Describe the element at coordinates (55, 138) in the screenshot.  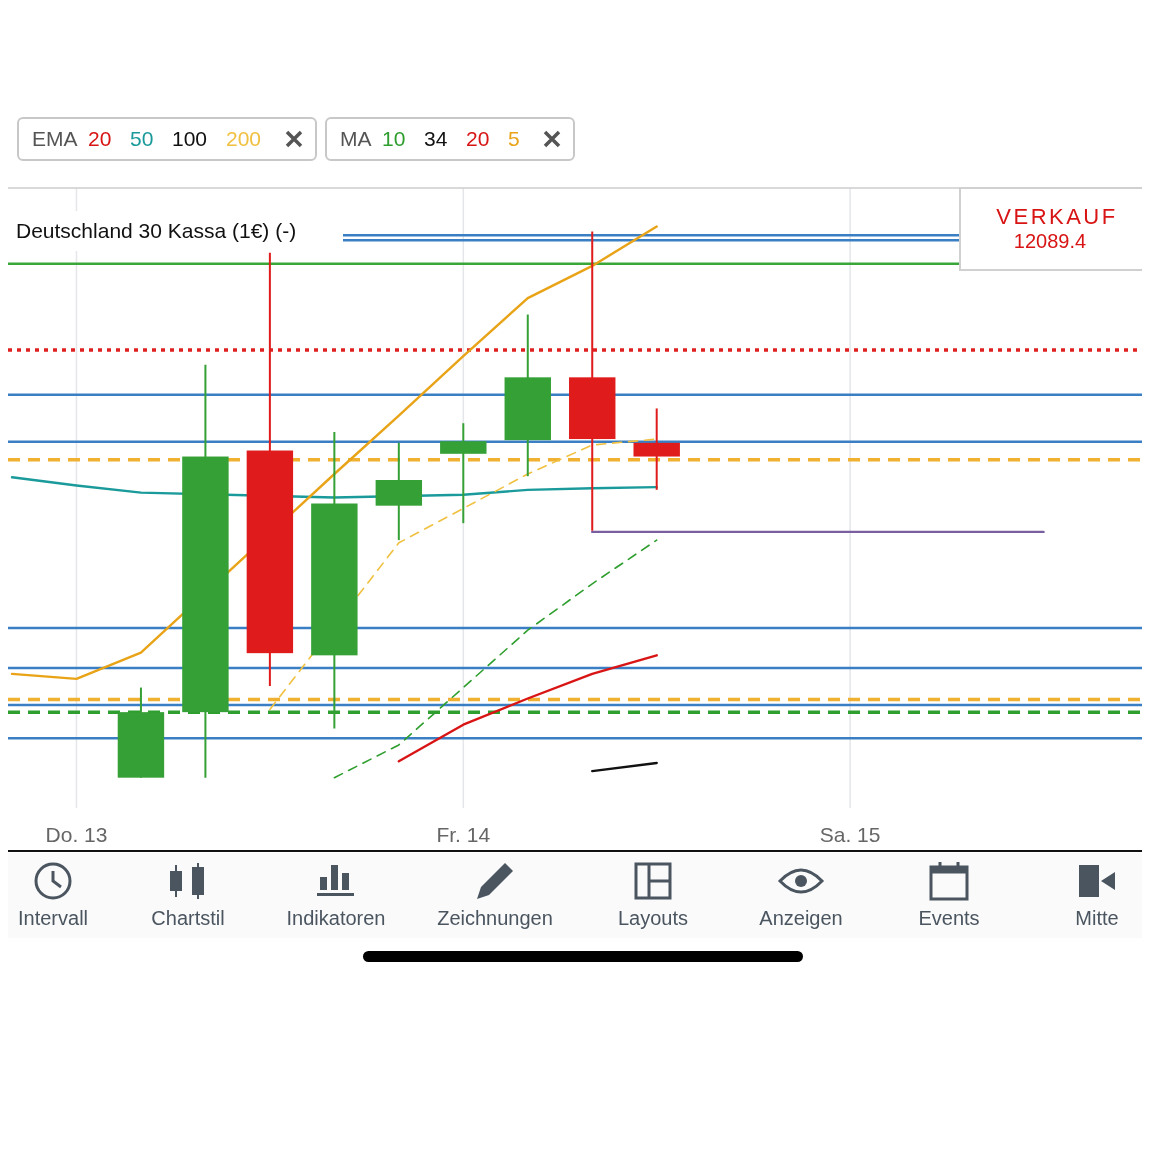
I see `text: EMA` at that location.